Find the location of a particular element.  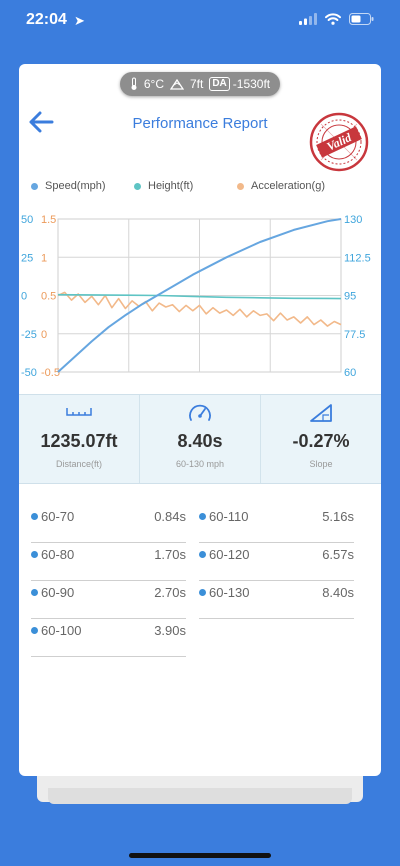

page-title: Performance Report is located at coordinates (200, 123).